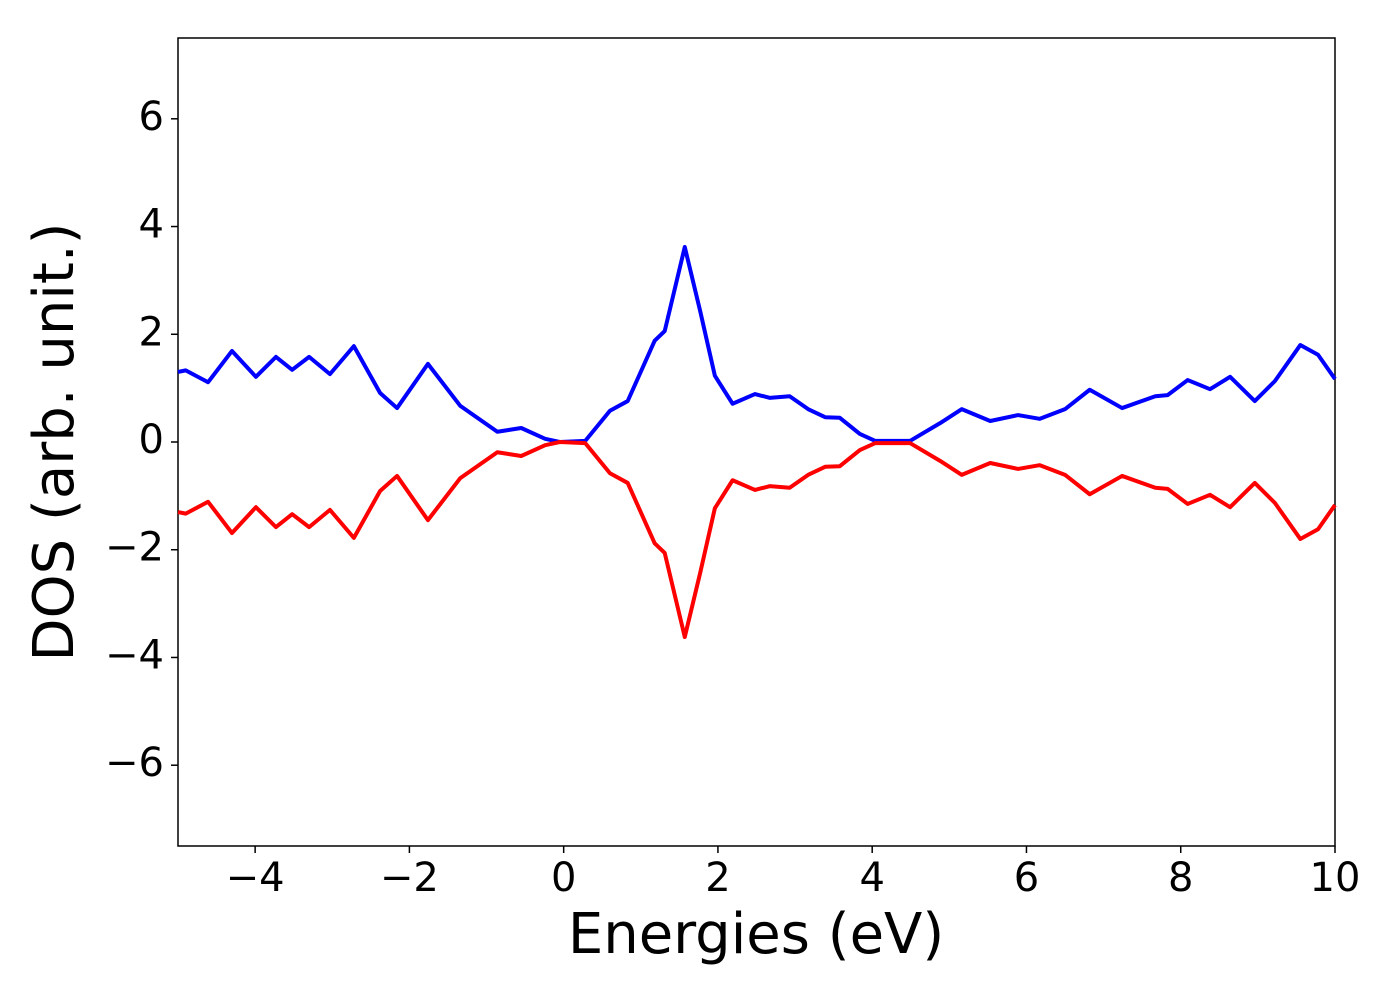 Image resolution: width=1400 pixels, height=1000 pixels. I want to click on x-tick-label: 8, so click(1180, 878).